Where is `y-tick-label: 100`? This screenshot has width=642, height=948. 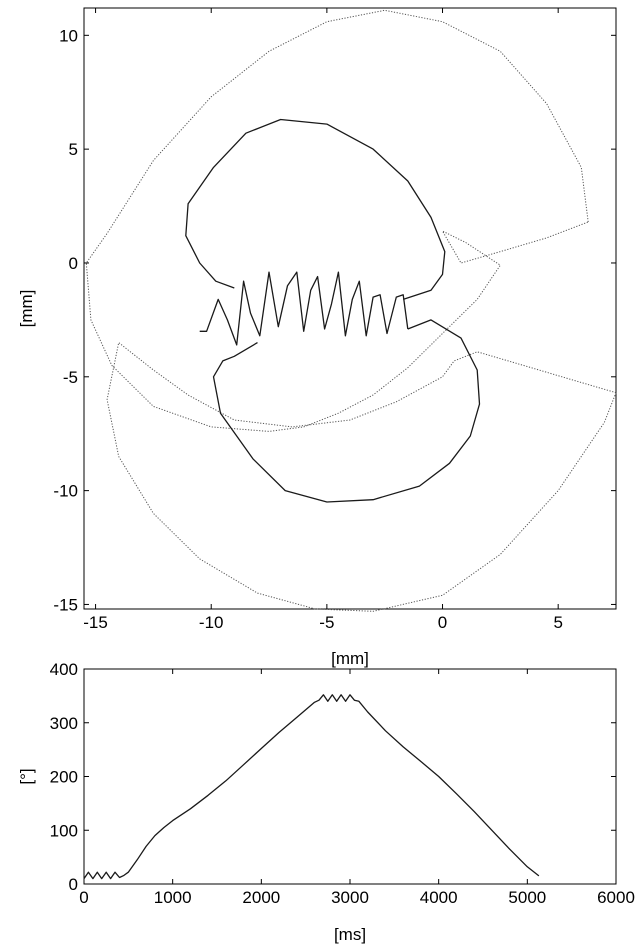
y-tick-label: 100 is located at coordinates (64, 830).